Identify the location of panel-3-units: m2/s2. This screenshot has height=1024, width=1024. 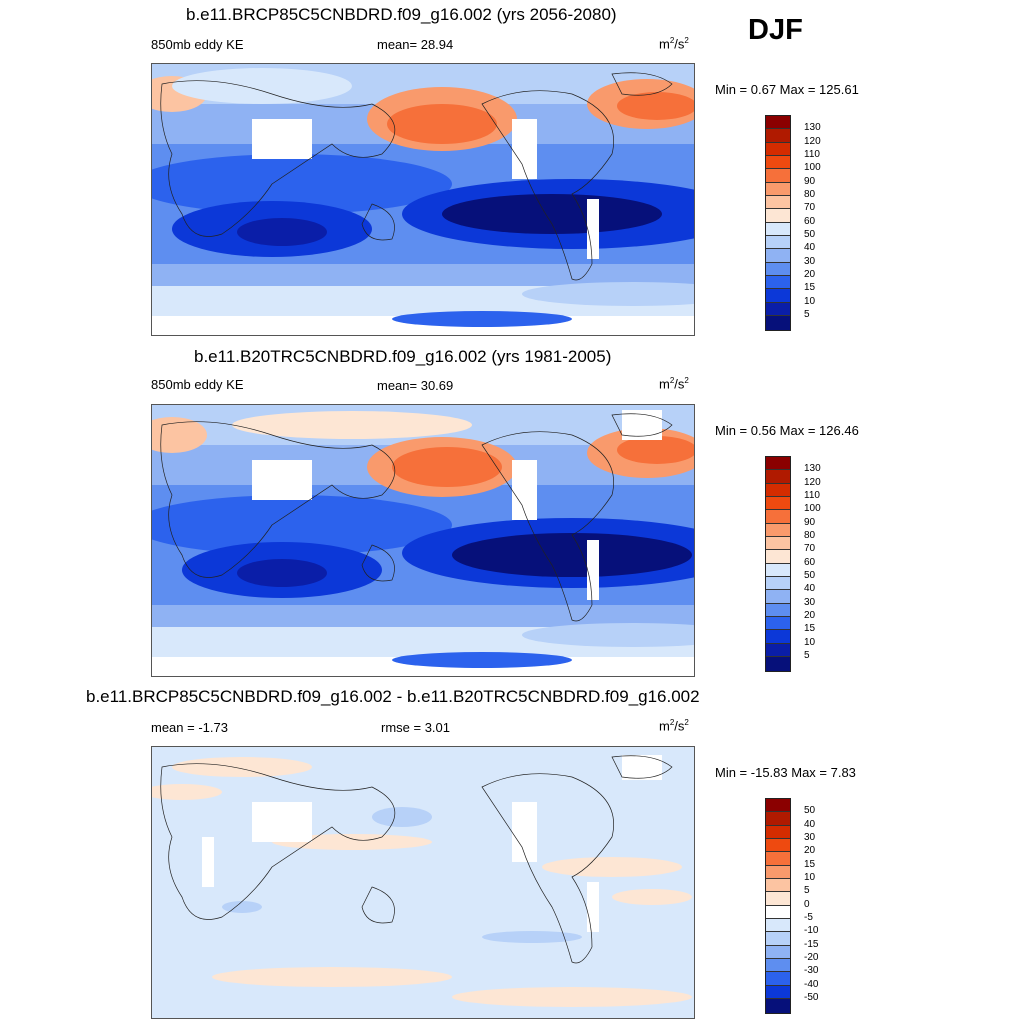
(674, 725).